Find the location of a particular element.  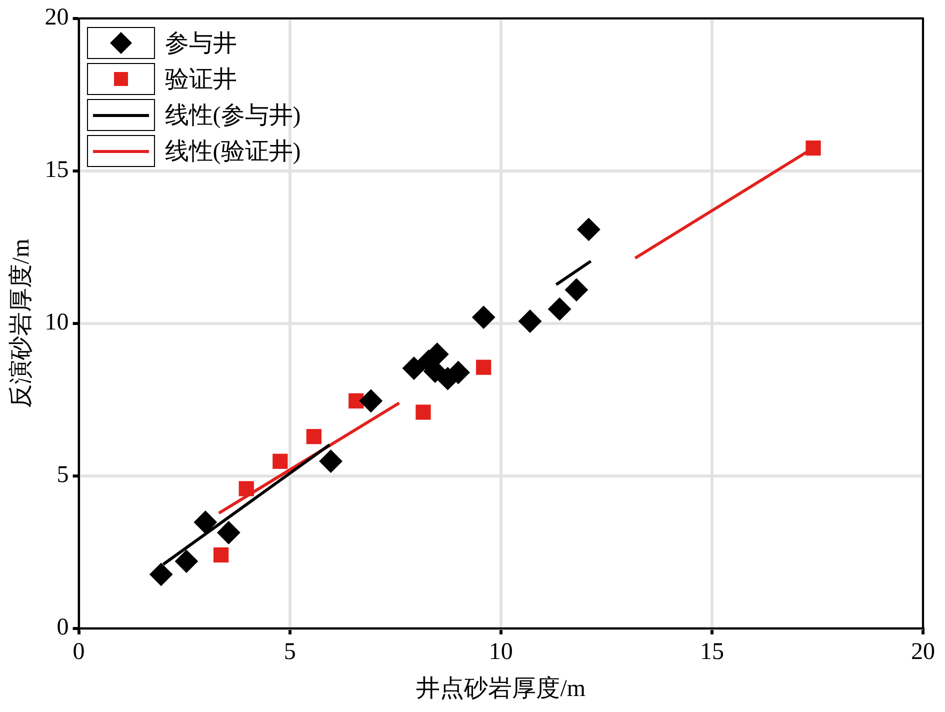

legend-label: 线性(参与井) is located at coordinates (232, 117).